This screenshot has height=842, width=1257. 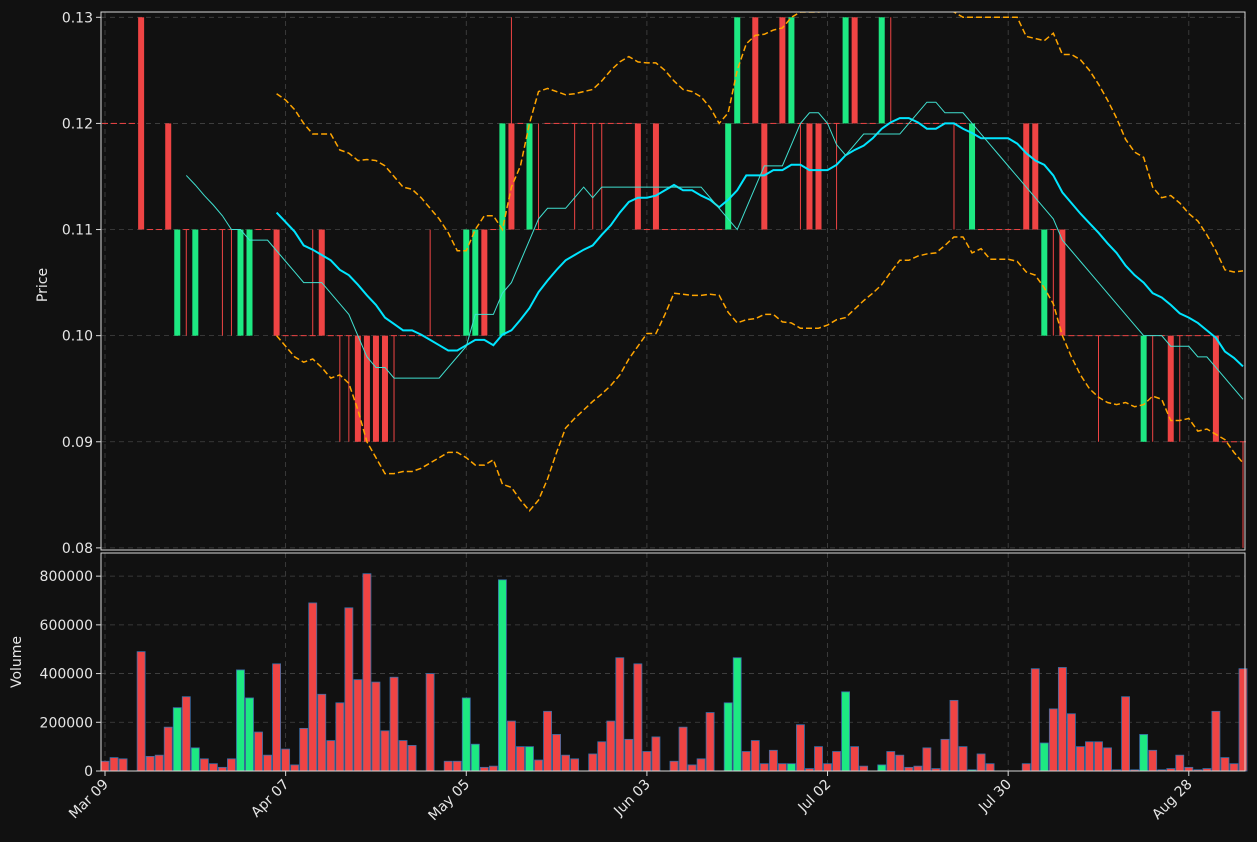 I want to click on volume-tick-label: 0, so click(x=88, y=772).